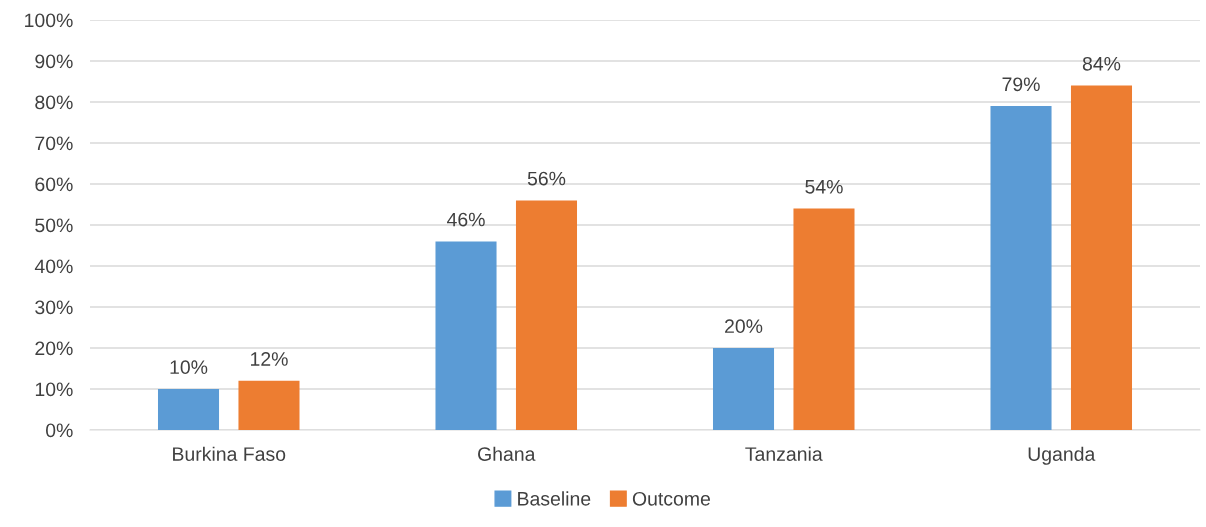 This screenshot has height=527, width=1206. I want to click on data-label: 46%, so click(466, 219).